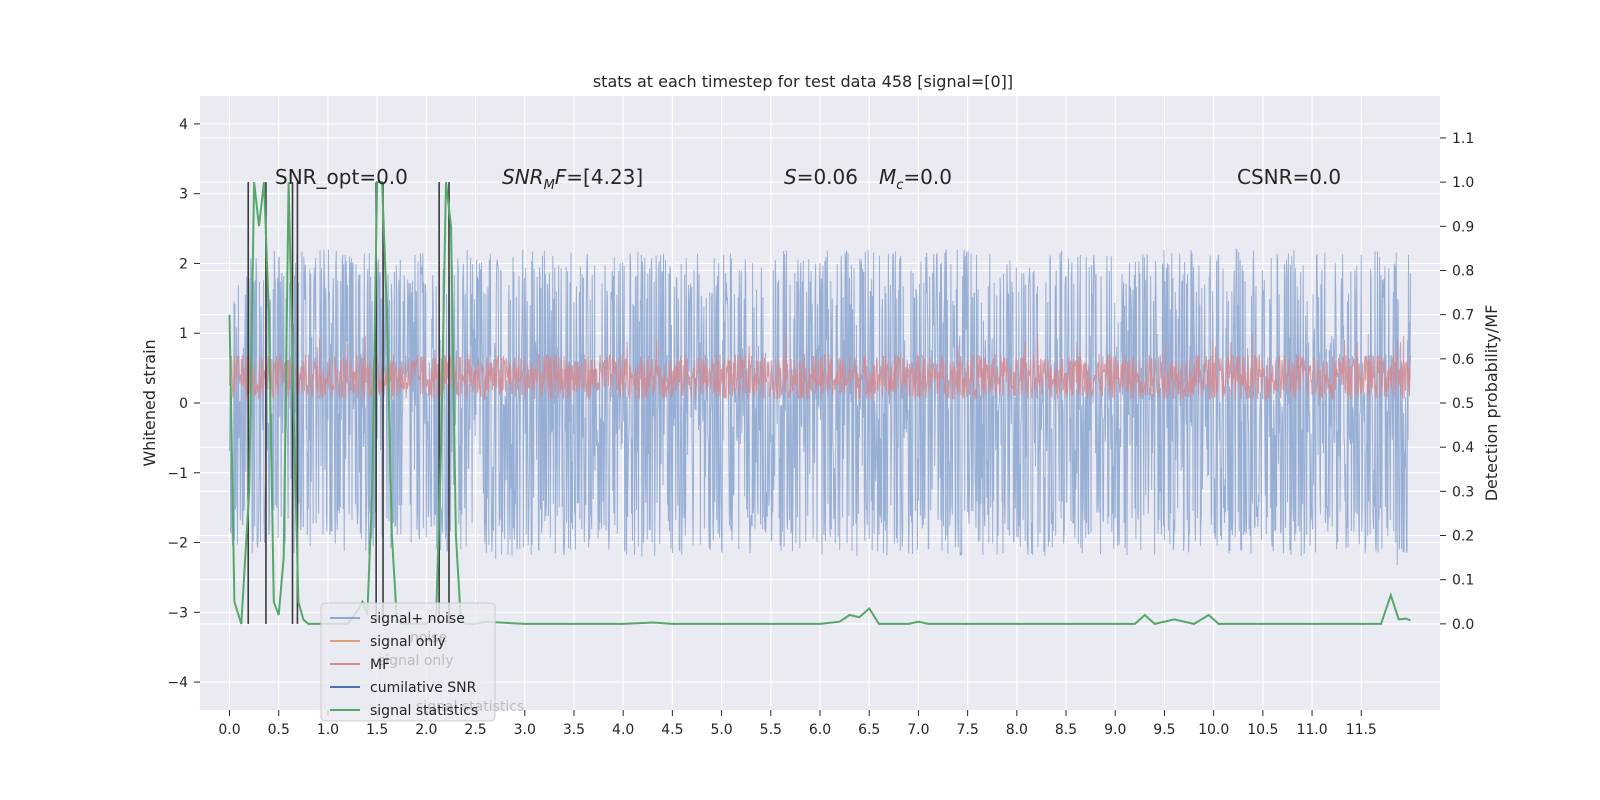 This screenshot has width=1600, height=800. I want to click on x-tick-label: 0.5, so click(279, 730).